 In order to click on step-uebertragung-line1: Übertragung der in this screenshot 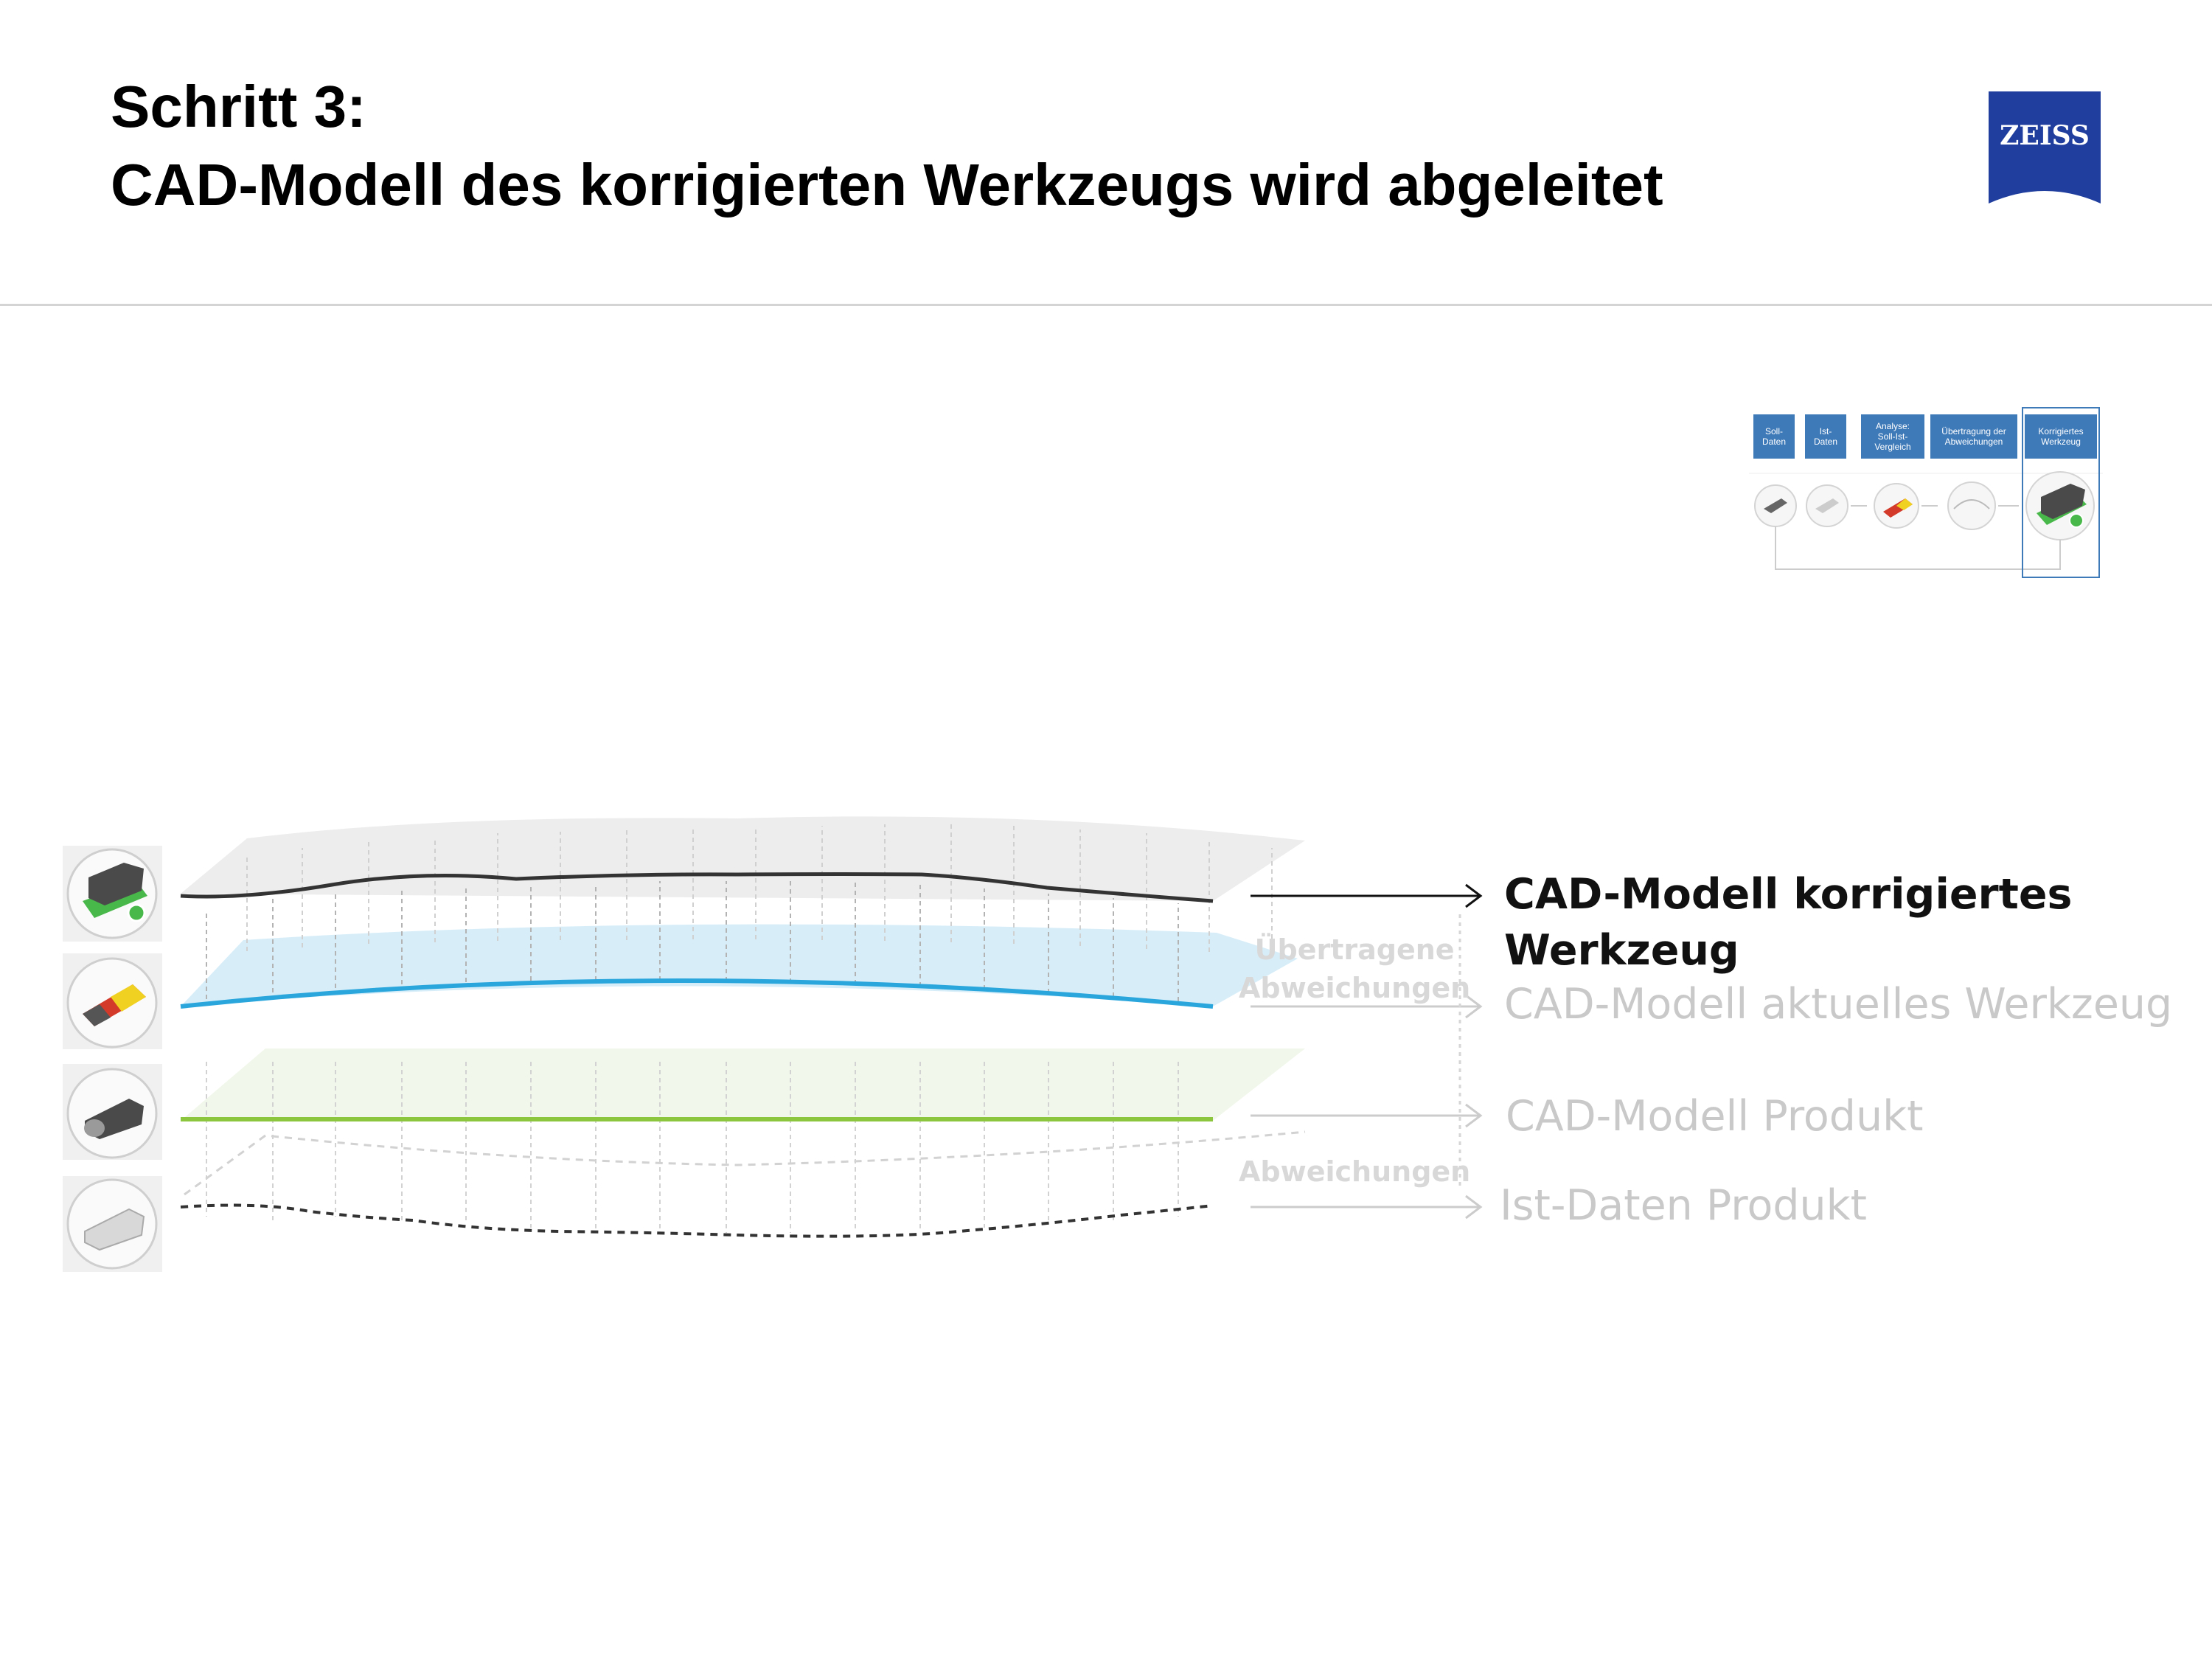, I will do `click(1973, 431)`.